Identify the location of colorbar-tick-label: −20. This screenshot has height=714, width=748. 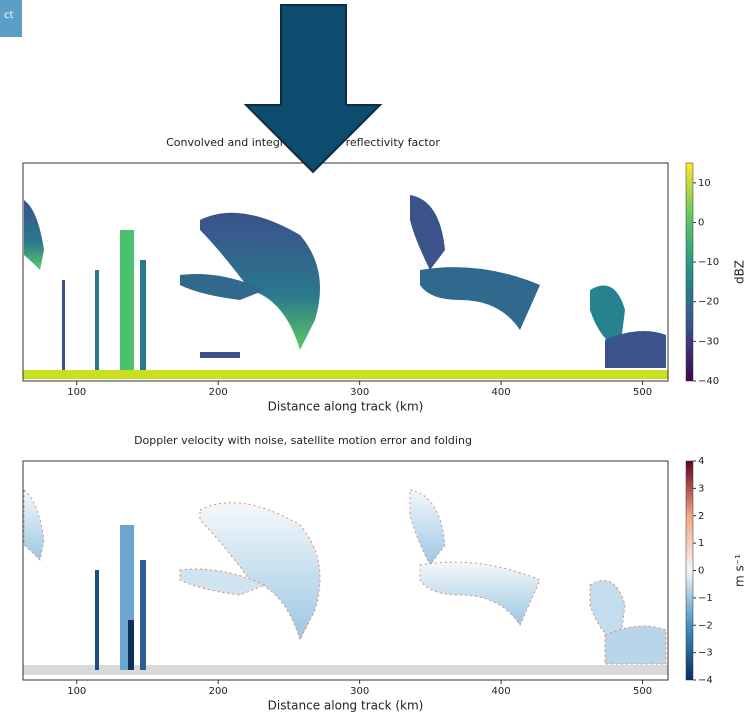
(708, 302).